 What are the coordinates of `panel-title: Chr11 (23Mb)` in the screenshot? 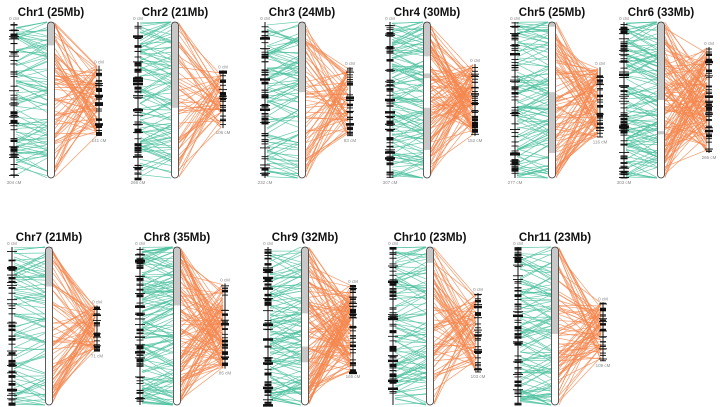 It's located at (555, 238).